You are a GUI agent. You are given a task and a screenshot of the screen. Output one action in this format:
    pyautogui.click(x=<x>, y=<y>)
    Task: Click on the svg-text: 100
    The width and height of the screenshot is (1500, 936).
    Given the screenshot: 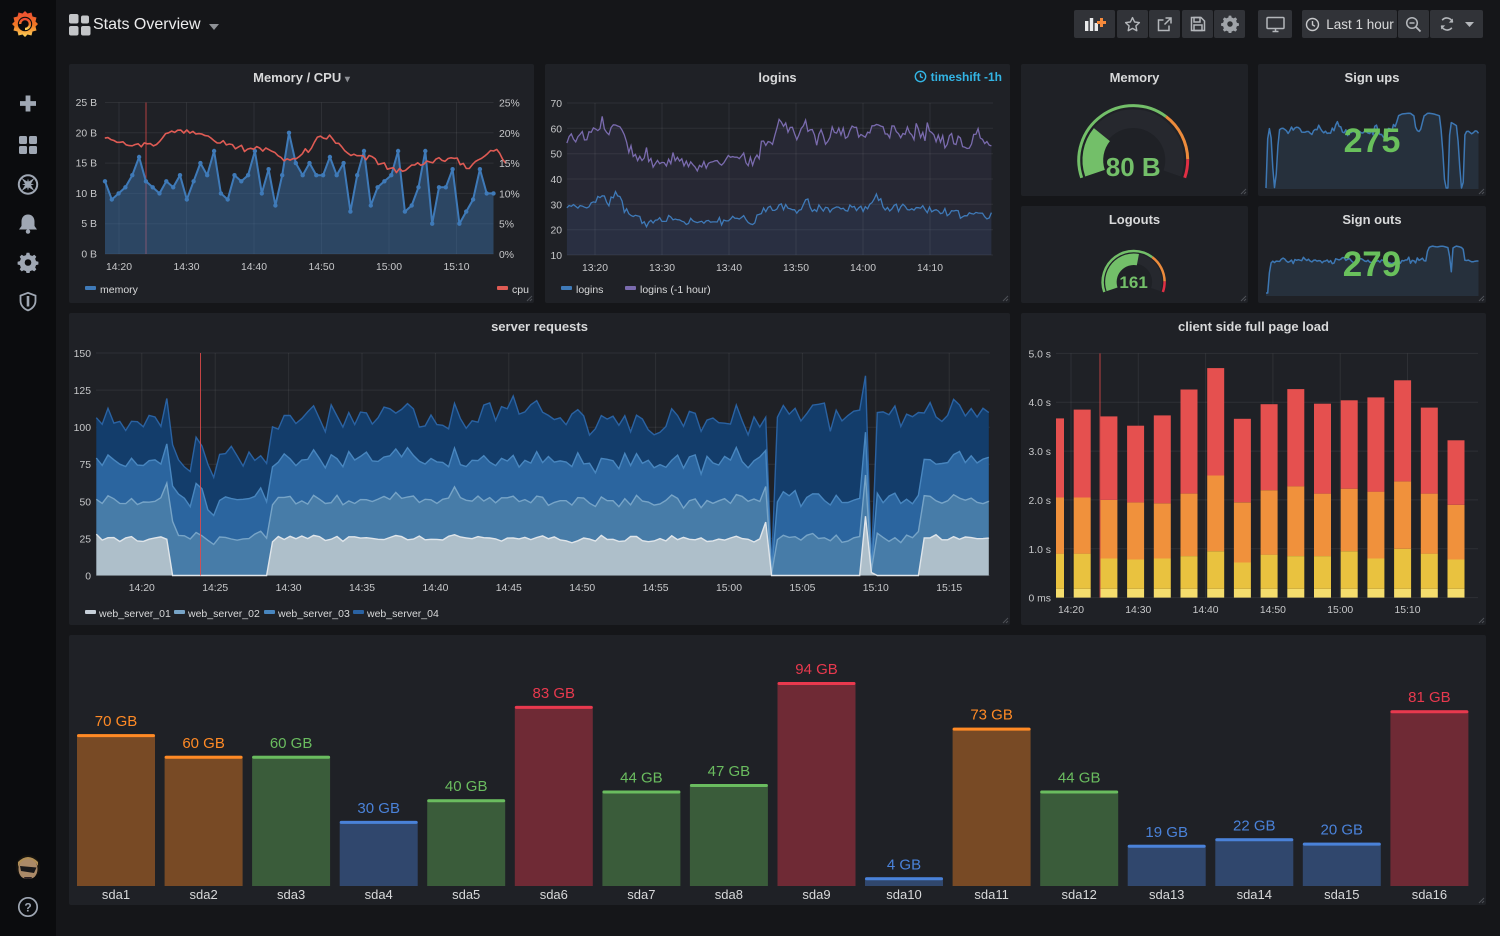 What is the action you would take?
    pyautogui.click(x=83, y=428)
    